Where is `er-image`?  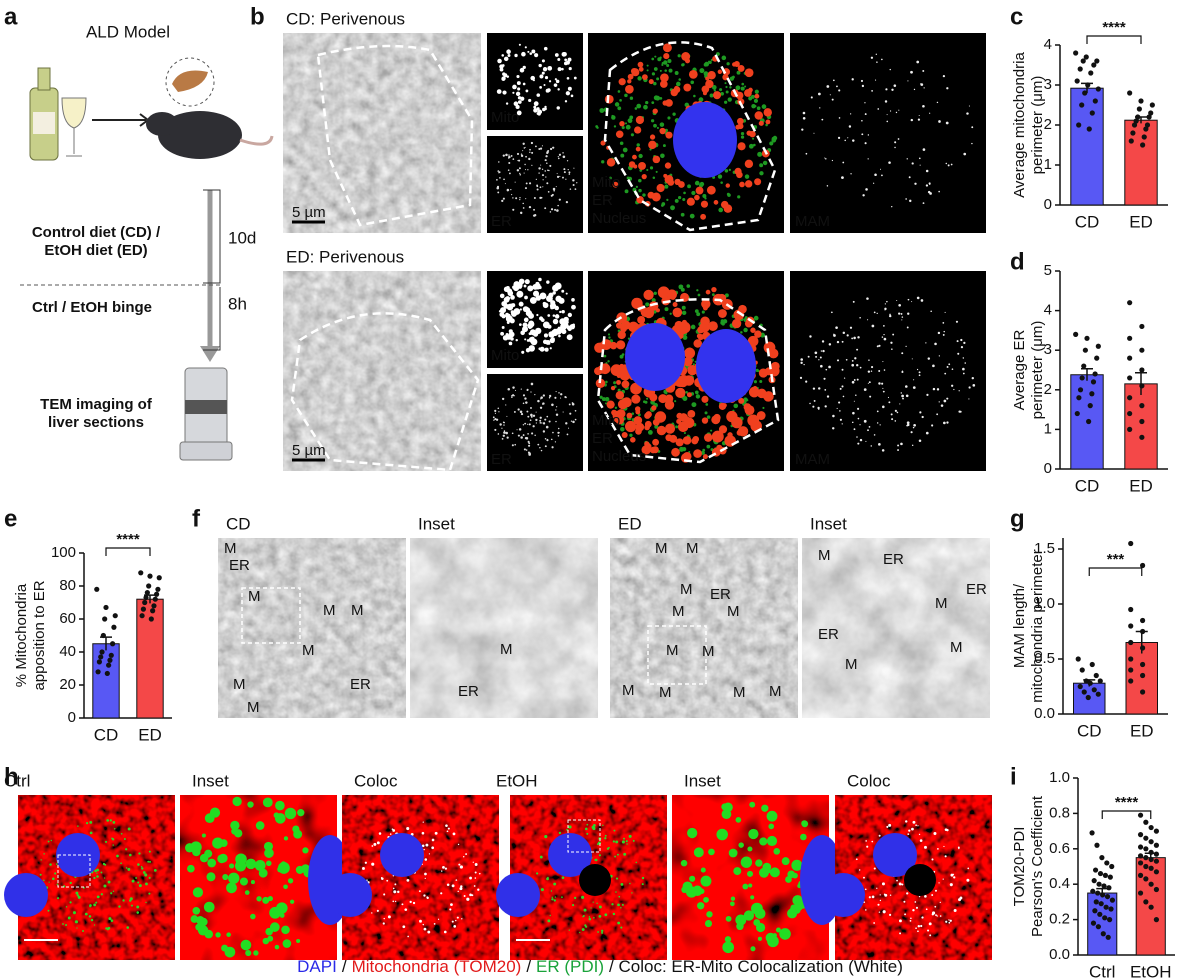
er-image is located at coordinates (535, 184).